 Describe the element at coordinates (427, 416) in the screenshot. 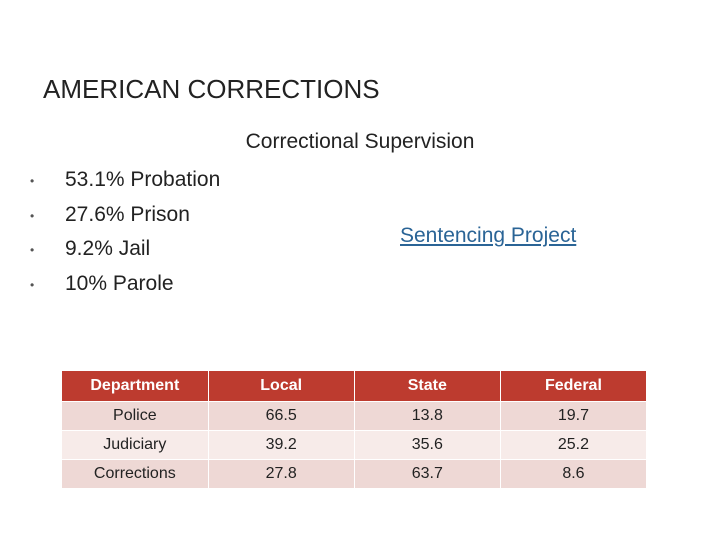

I see `table-cell: 13.8` at that location.